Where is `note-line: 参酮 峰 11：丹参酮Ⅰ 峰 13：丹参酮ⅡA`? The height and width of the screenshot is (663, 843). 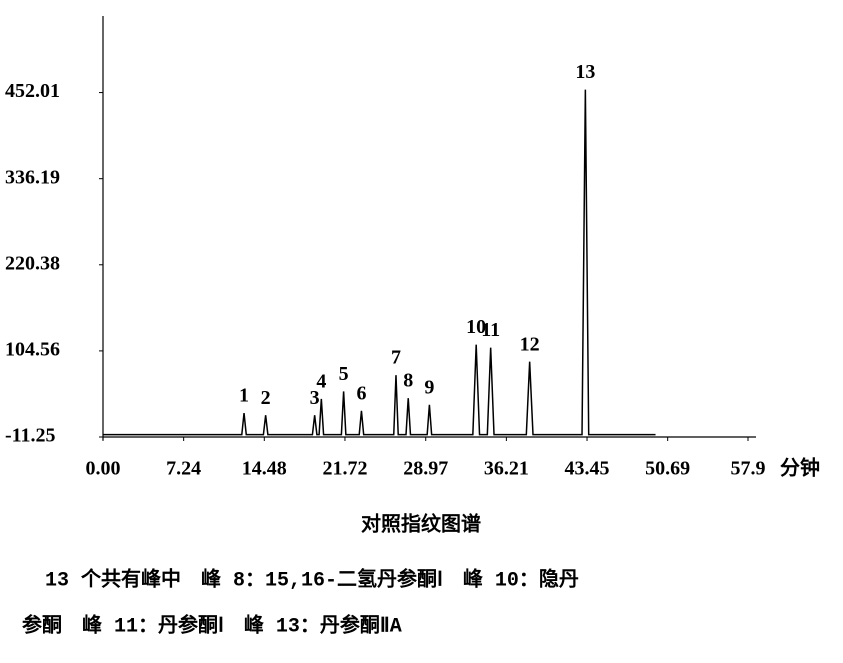 note-line: 参酮 峰 11：丹参酮Ⅰ 峰 13：丹参酮ⅡA is located at coordinates (212, 625).